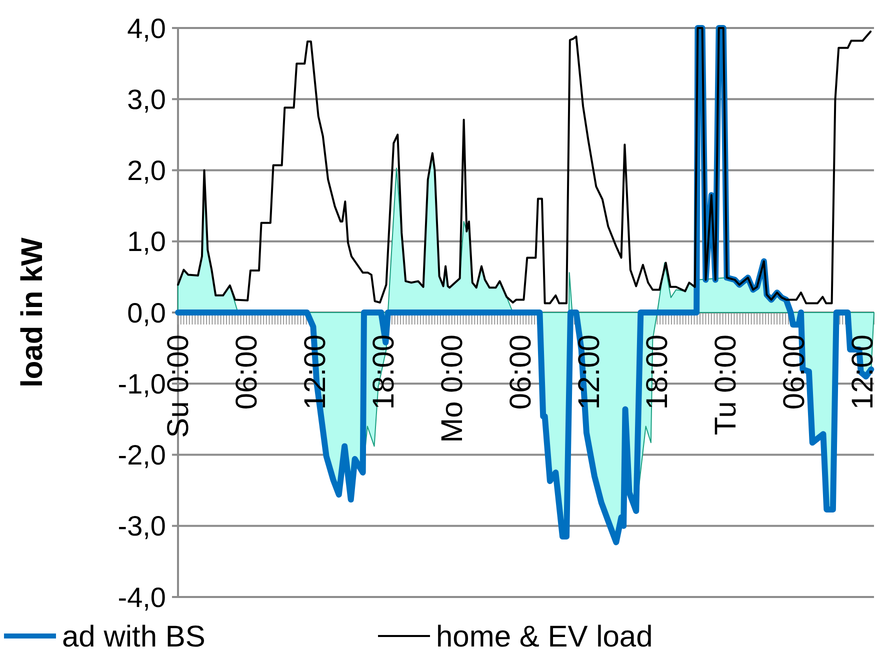 The width and height of the screenshot is (890, 656). Describe the element at coordinates (146, 99) in the screenshot. I see `y-tick-label: 3,0` at that location.